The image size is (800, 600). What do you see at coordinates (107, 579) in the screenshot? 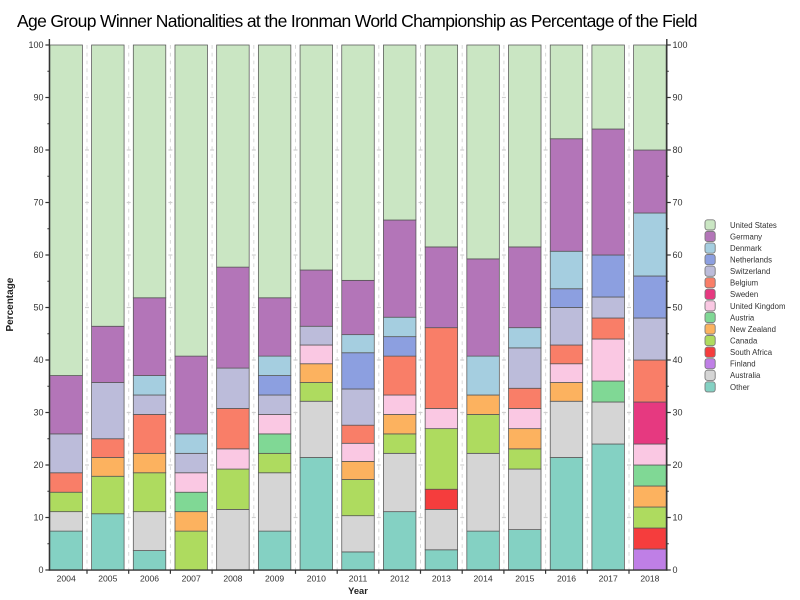
I see `svg-text: 2005` at bounding box center [107, 579].